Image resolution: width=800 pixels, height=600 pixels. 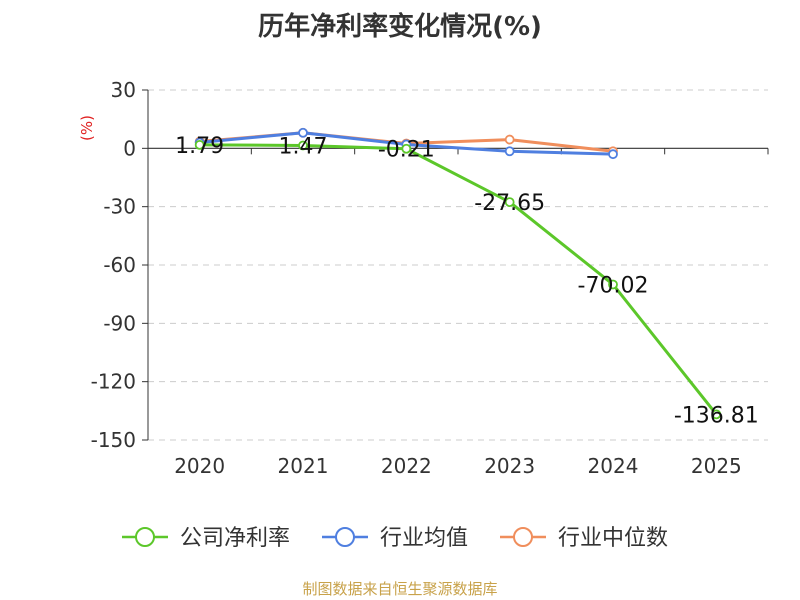 What do you see at coordinates (509, 466) in the screenshot?
I see `x-tick-label: 2023` at bounding box center [509, 466].